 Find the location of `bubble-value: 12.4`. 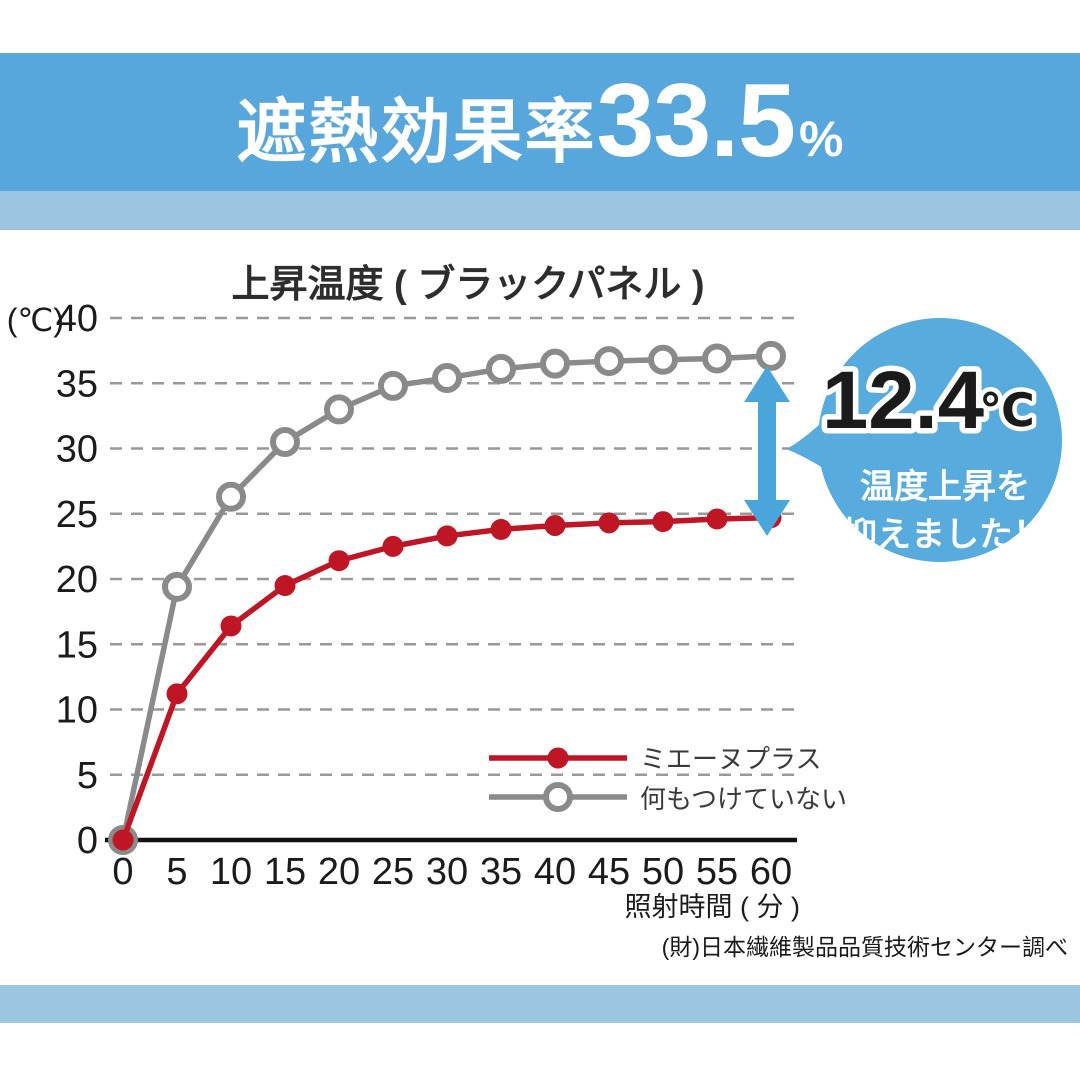

bubble-value: 12.4 is located at coordinates (903, 400).